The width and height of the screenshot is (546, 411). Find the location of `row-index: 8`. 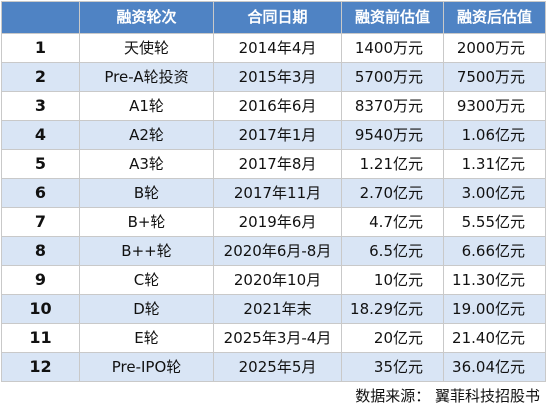

row-index: 8 is located at coordinates (40, 251).